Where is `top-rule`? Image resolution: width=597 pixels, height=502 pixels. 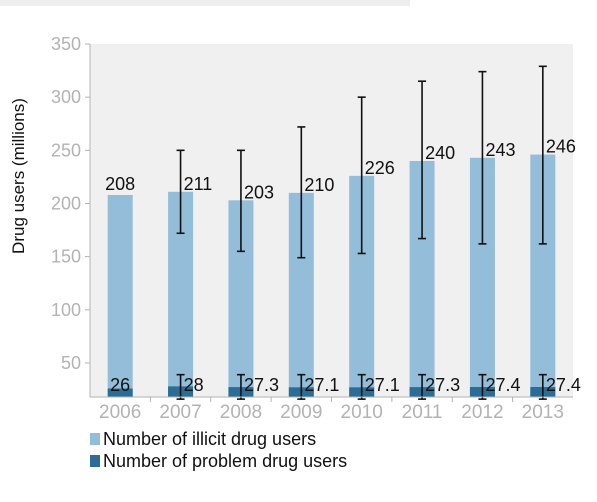 top-rule is located at coordinates (205, 3).